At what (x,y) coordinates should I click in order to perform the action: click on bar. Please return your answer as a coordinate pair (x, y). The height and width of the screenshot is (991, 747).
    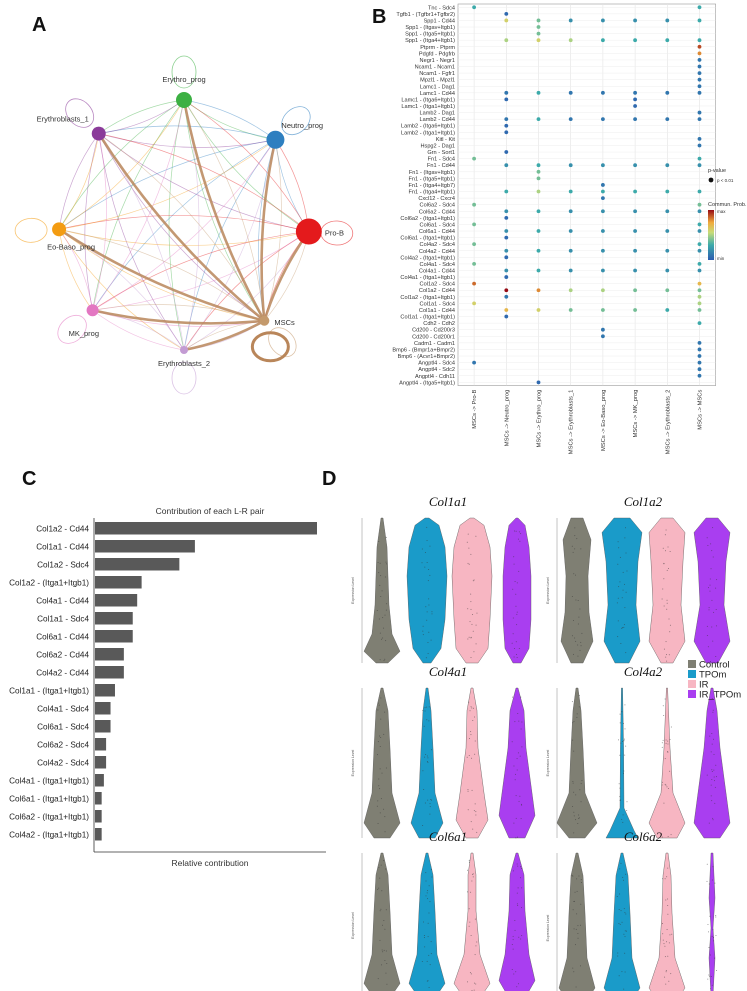
    Looking at the image, I should click on (206, 528).